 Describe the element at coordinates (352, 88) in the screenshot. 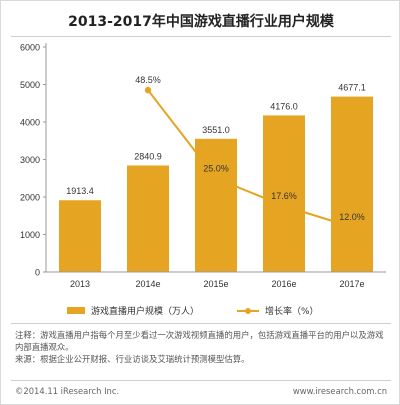

I see `bar-value-label: 4677.1` at that location.